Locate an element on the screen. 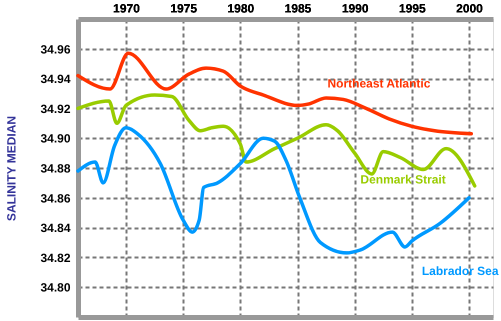  x-tick-label: 2000 is located at coordinates (470, 9).